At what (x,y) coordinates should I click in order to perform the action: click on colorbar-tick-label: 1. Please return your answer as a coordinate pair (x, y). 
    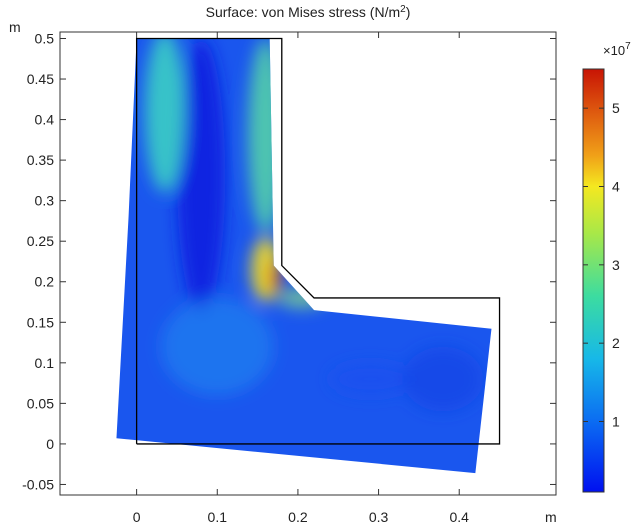
    Looking at the image, I should click on (616, 422).